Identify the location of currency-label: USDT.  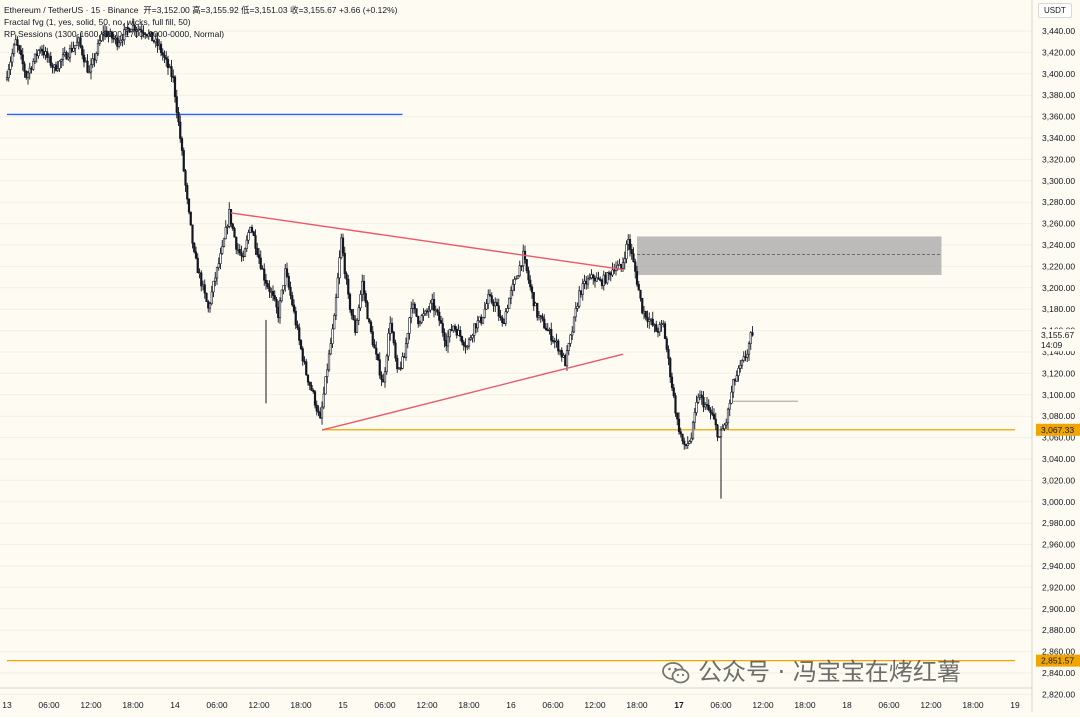
(1055, 10).